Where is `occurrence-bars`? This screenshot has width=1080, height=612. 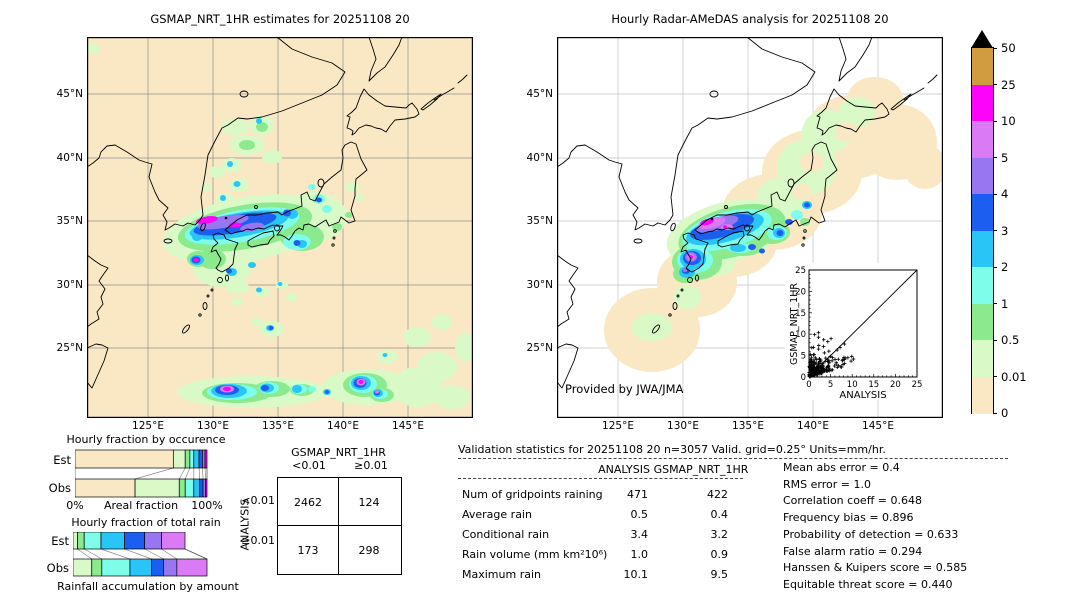
occurrence-bars is located at coordinates (141, 473).